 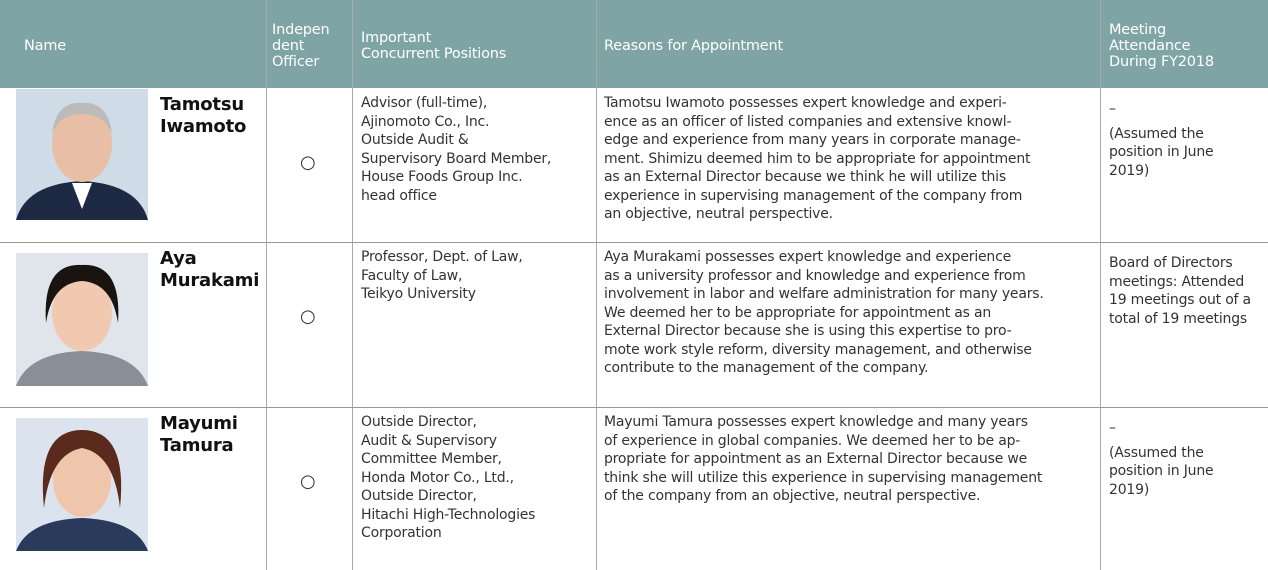 What do you see at coordinates (197, 445) in the screenshot?
I see `person-name: Tamura` at bounding box center [197, 445].